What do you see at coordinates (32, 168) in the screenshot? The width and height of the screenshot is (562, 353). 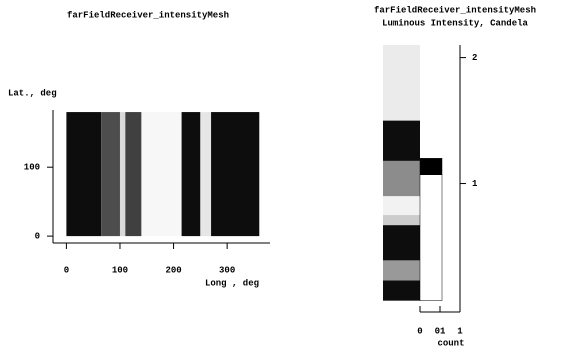 I see `y-tick-label: 100` at bounding box center [32, 168].